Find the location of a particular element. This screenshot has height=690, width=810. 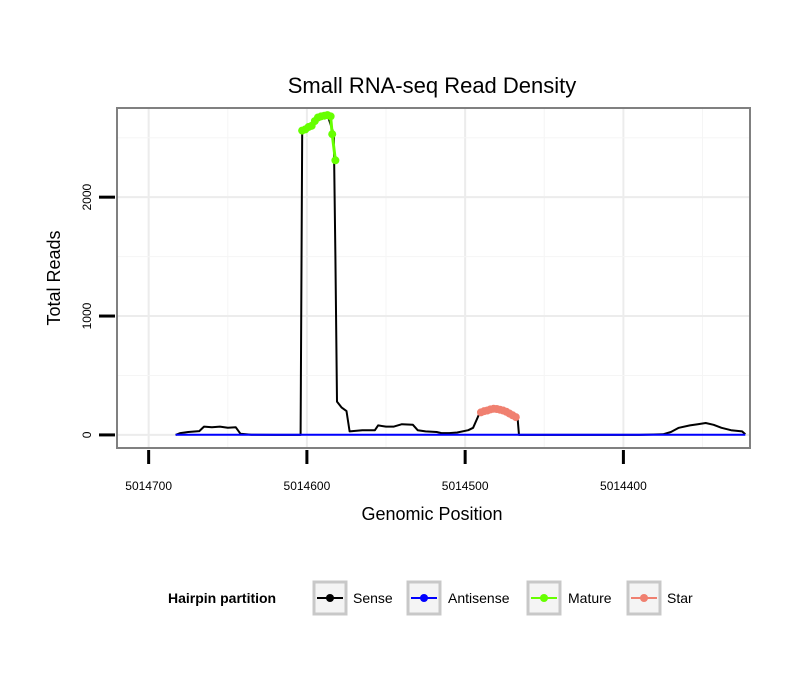

legend-item-antisense: Antisense is located at coordinates (458, 598).